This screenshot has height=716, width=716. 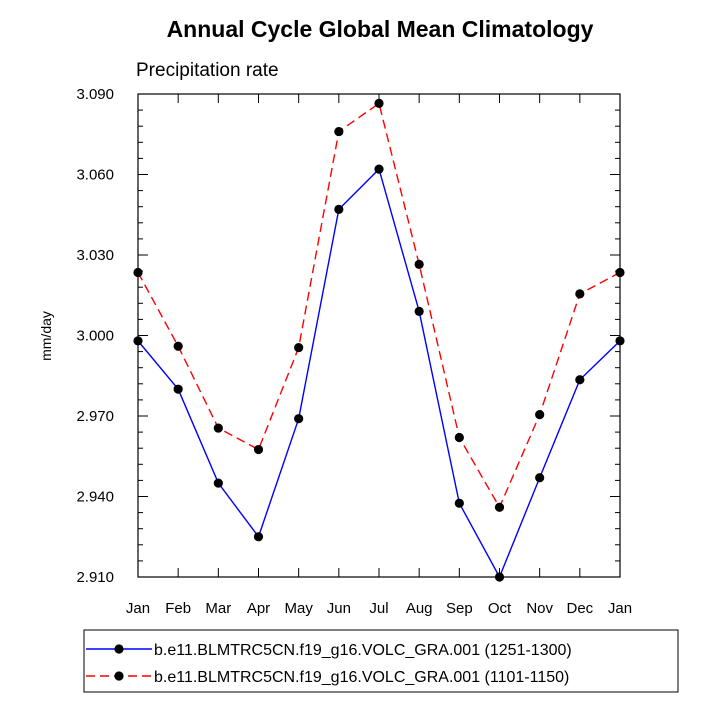 I want to click on y-tick-label: 2.940, so click(x=95, y=497).